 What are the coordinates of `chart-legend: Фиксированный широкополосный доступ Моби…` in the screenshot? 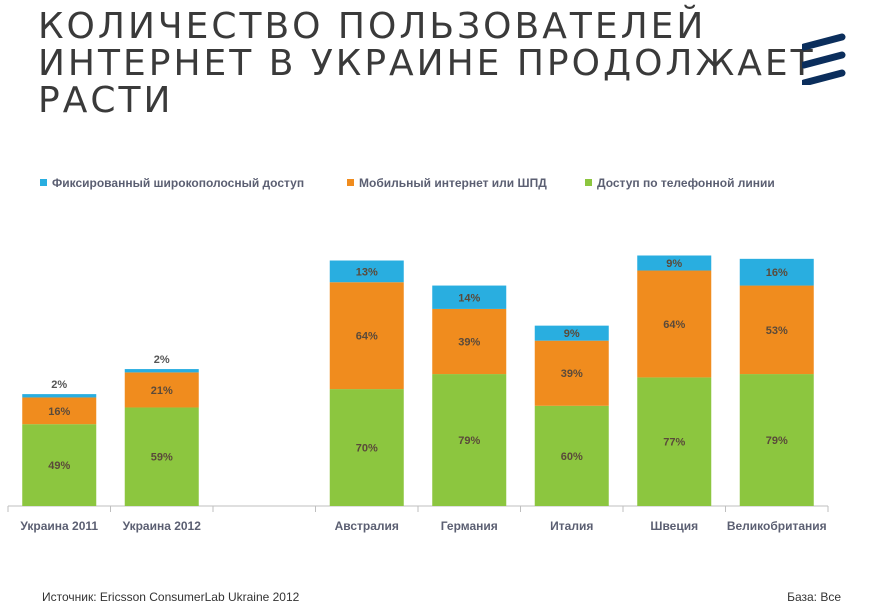 It's located at (440, 184).